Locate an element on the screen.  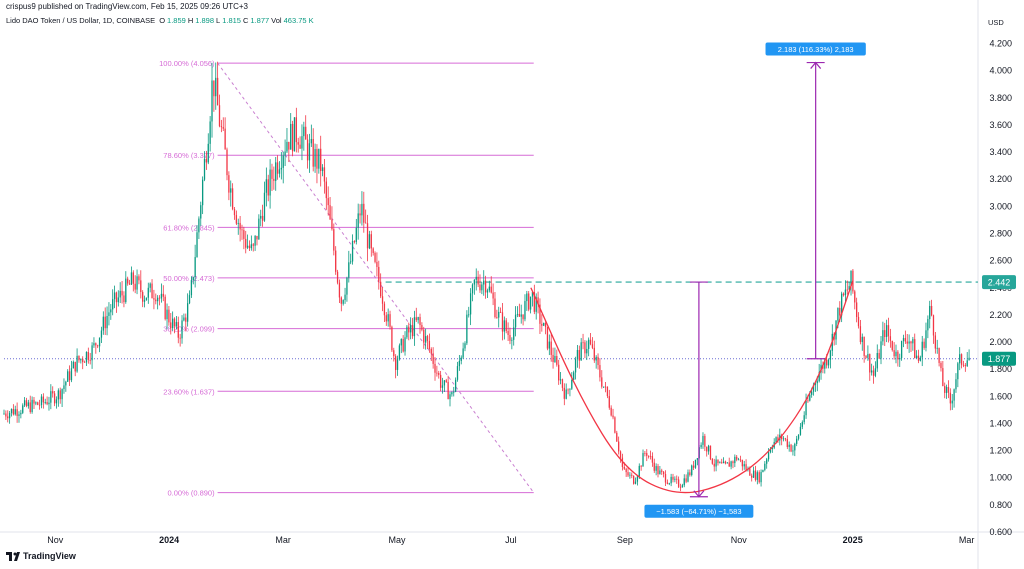
resistance-price-tag is located at coordinates (999, 282).